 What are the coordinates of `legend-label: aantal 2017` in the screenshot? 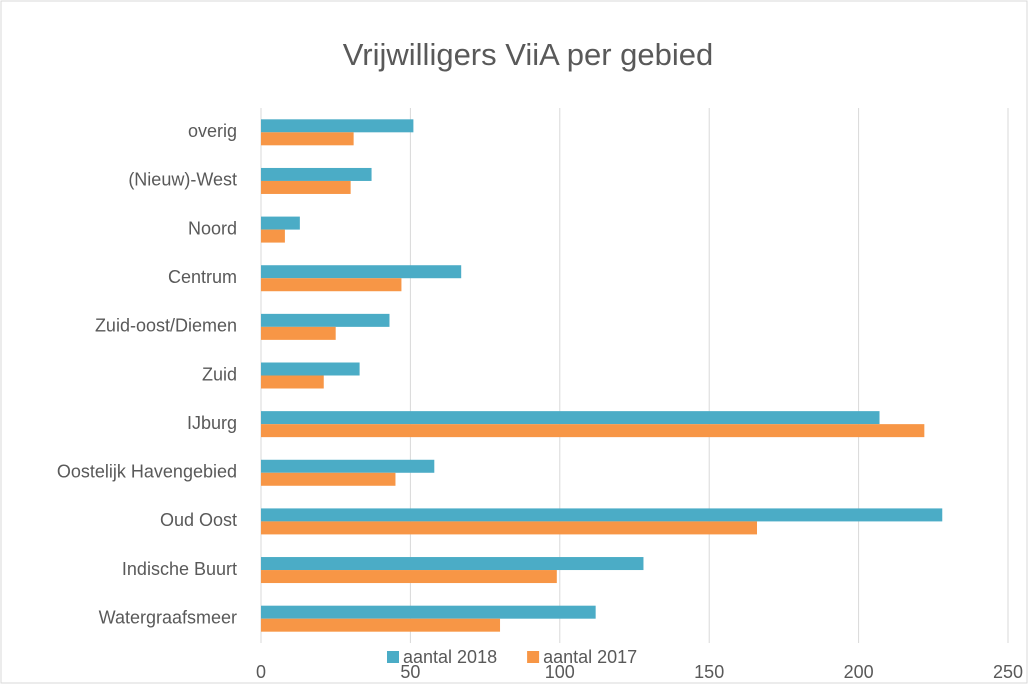 It's located at (590, 657).